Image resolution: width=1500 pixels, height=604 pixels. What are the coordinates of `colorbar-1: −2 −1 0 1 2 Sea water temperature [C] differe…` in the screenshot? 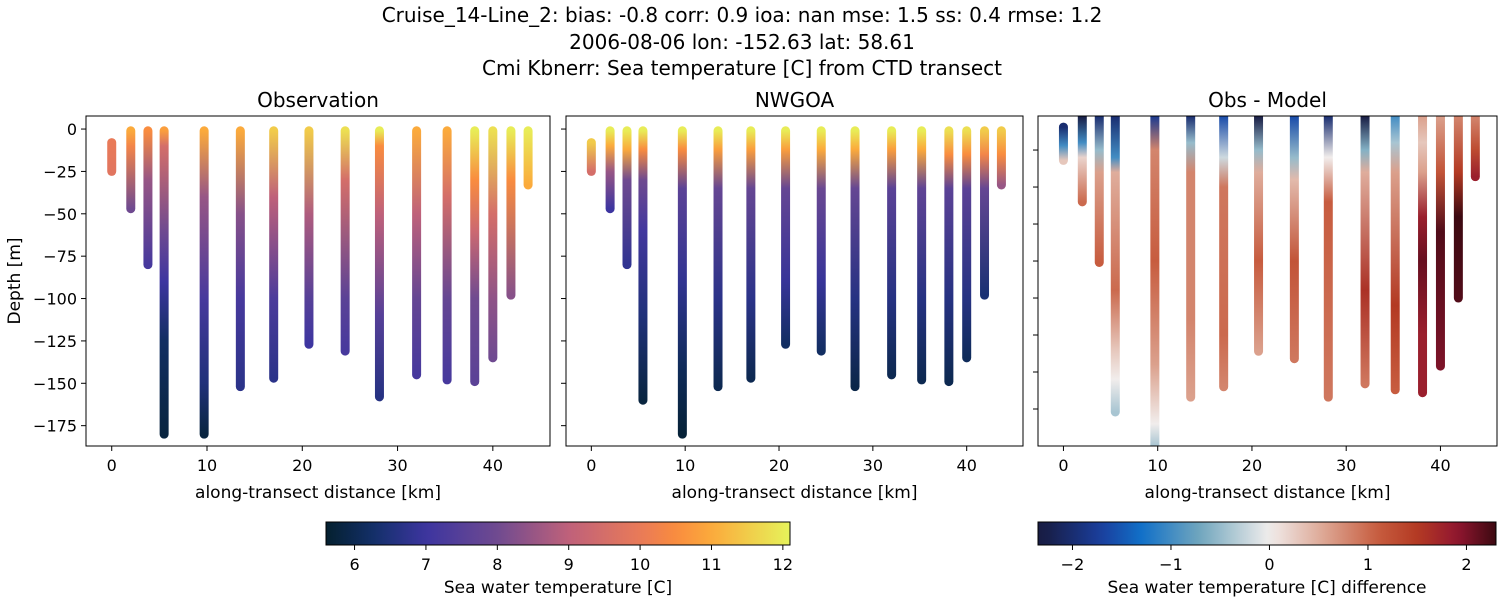 It's located at (1267, 559).